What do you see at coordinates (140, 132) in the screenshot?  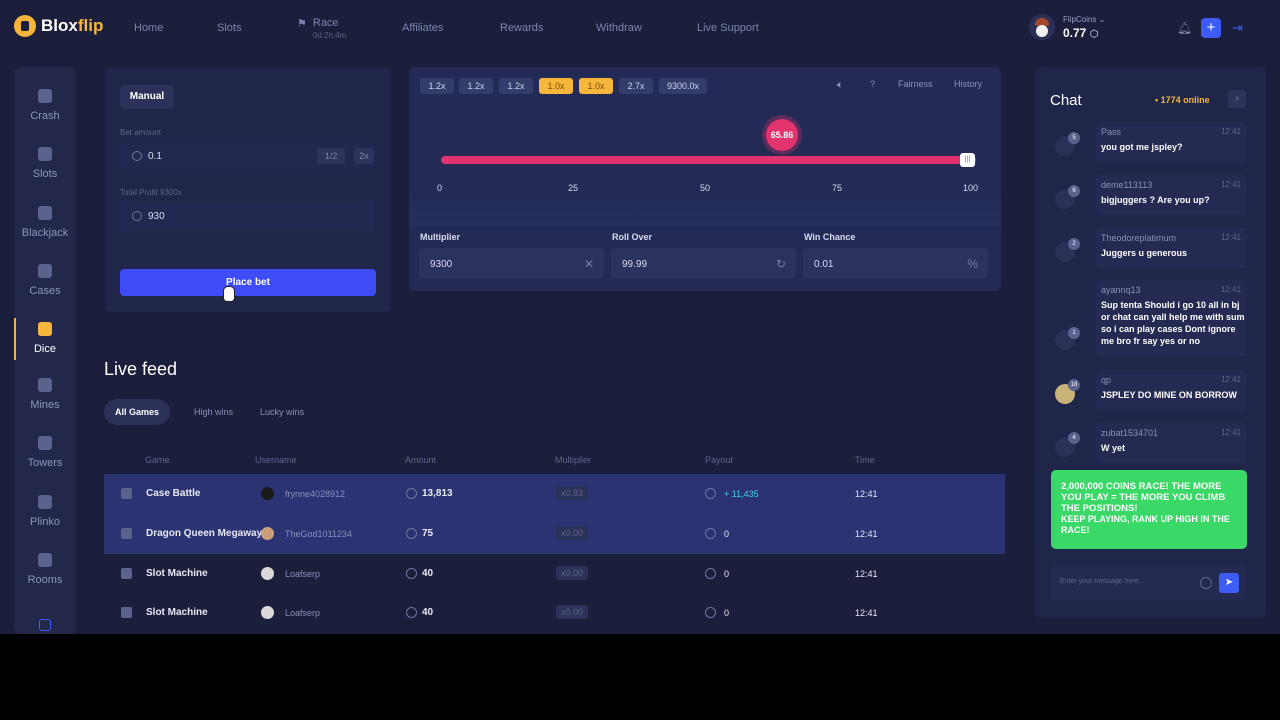 I see `bet-amount-label: Bet amount` at bounding box center [140, 132].